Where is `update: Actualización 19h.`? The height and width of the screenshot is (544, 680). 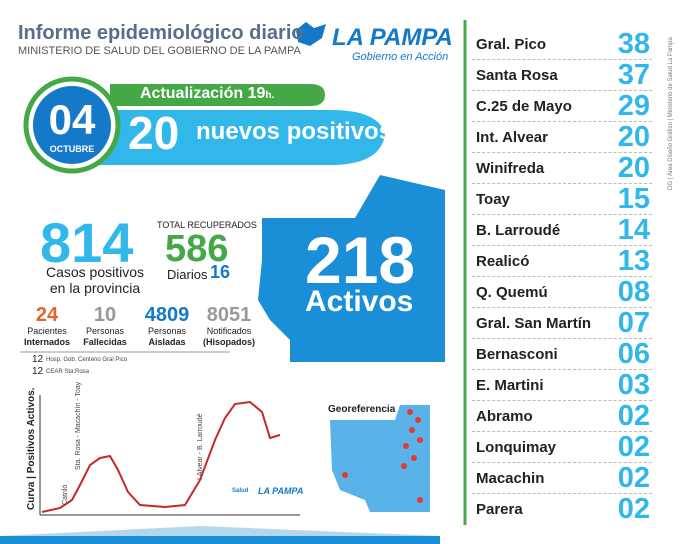
update: Actualización 19h. is located at coordinates (207, 94).